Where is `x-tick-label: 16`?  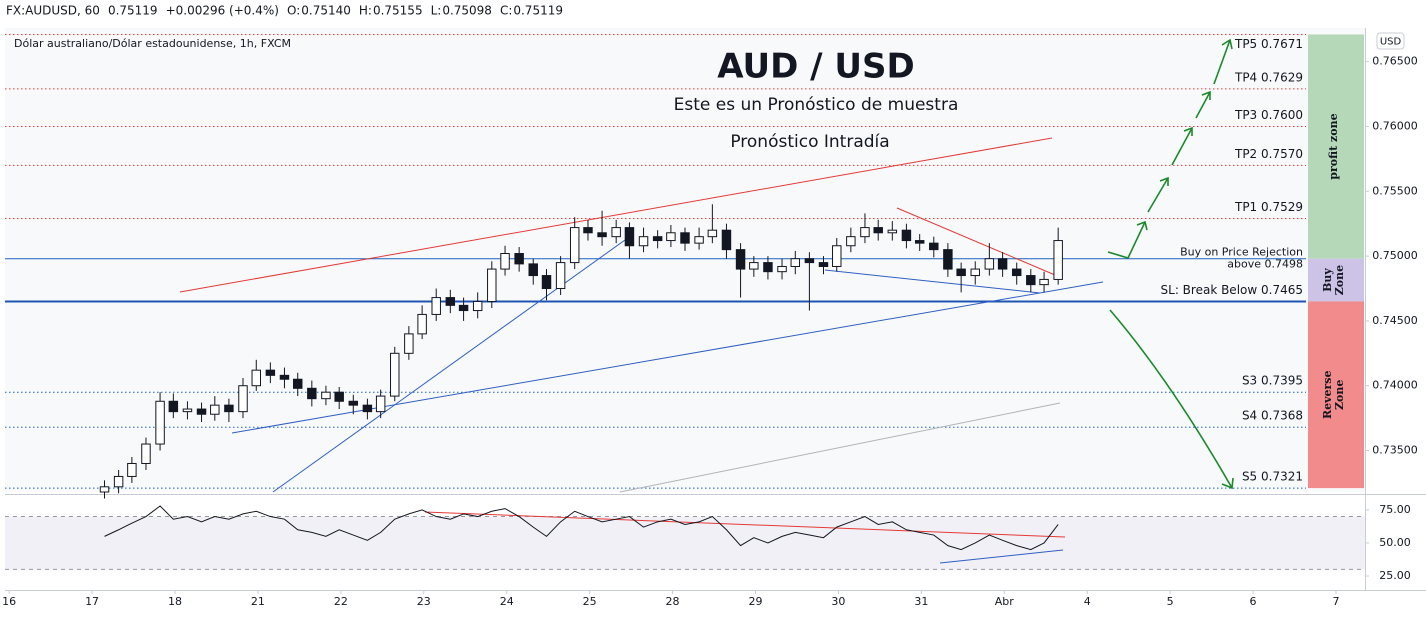 x-tick-label: 16 is located at coordinates (9, 601).